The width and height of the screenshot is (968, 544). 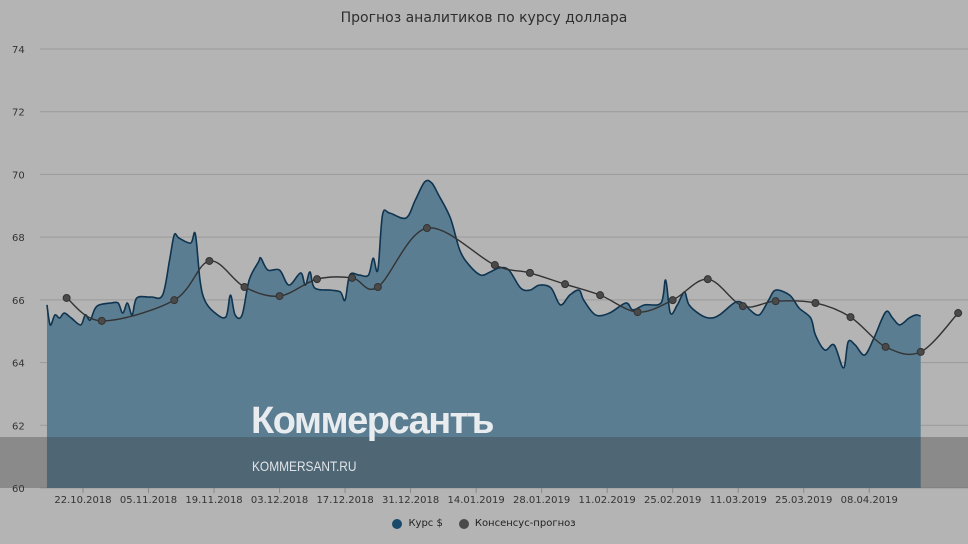 I want to click on x-tick-label: 11.03.2019, so click(x=738, y=500).